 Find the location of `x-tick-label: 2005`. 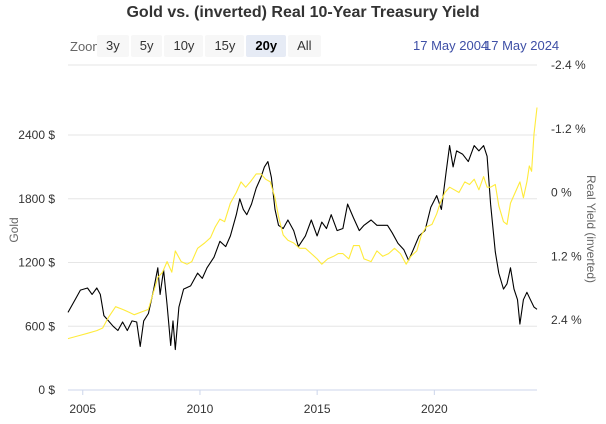

x-tick-label: 2005 is located at coordinates (82, 409).